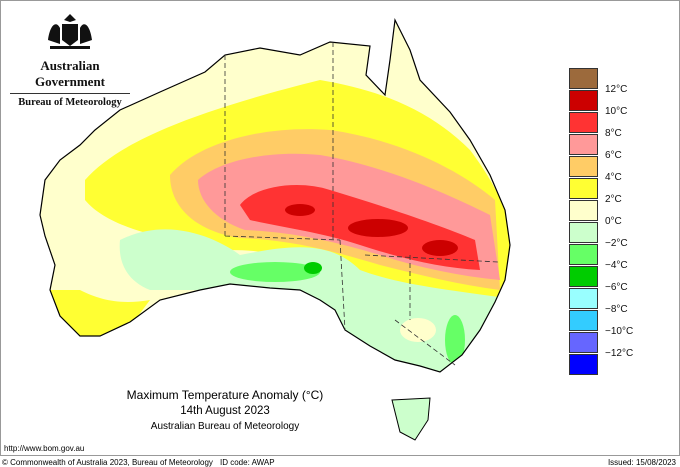 The height and width of the screenshot is (467, 680). I want to click on legend-label: 0°C, so click(613, 221).